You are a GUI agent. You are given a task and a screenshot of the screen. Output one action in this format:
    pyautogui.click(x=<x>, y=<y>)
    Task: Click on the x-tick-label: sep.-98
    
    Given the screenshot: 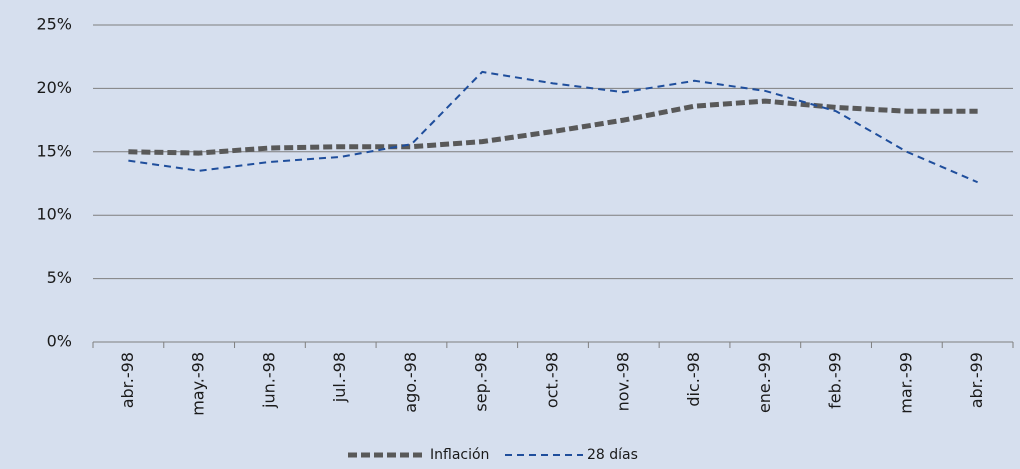 What is the action you would take?
    pyautogui.click(x=481, y=382)
    